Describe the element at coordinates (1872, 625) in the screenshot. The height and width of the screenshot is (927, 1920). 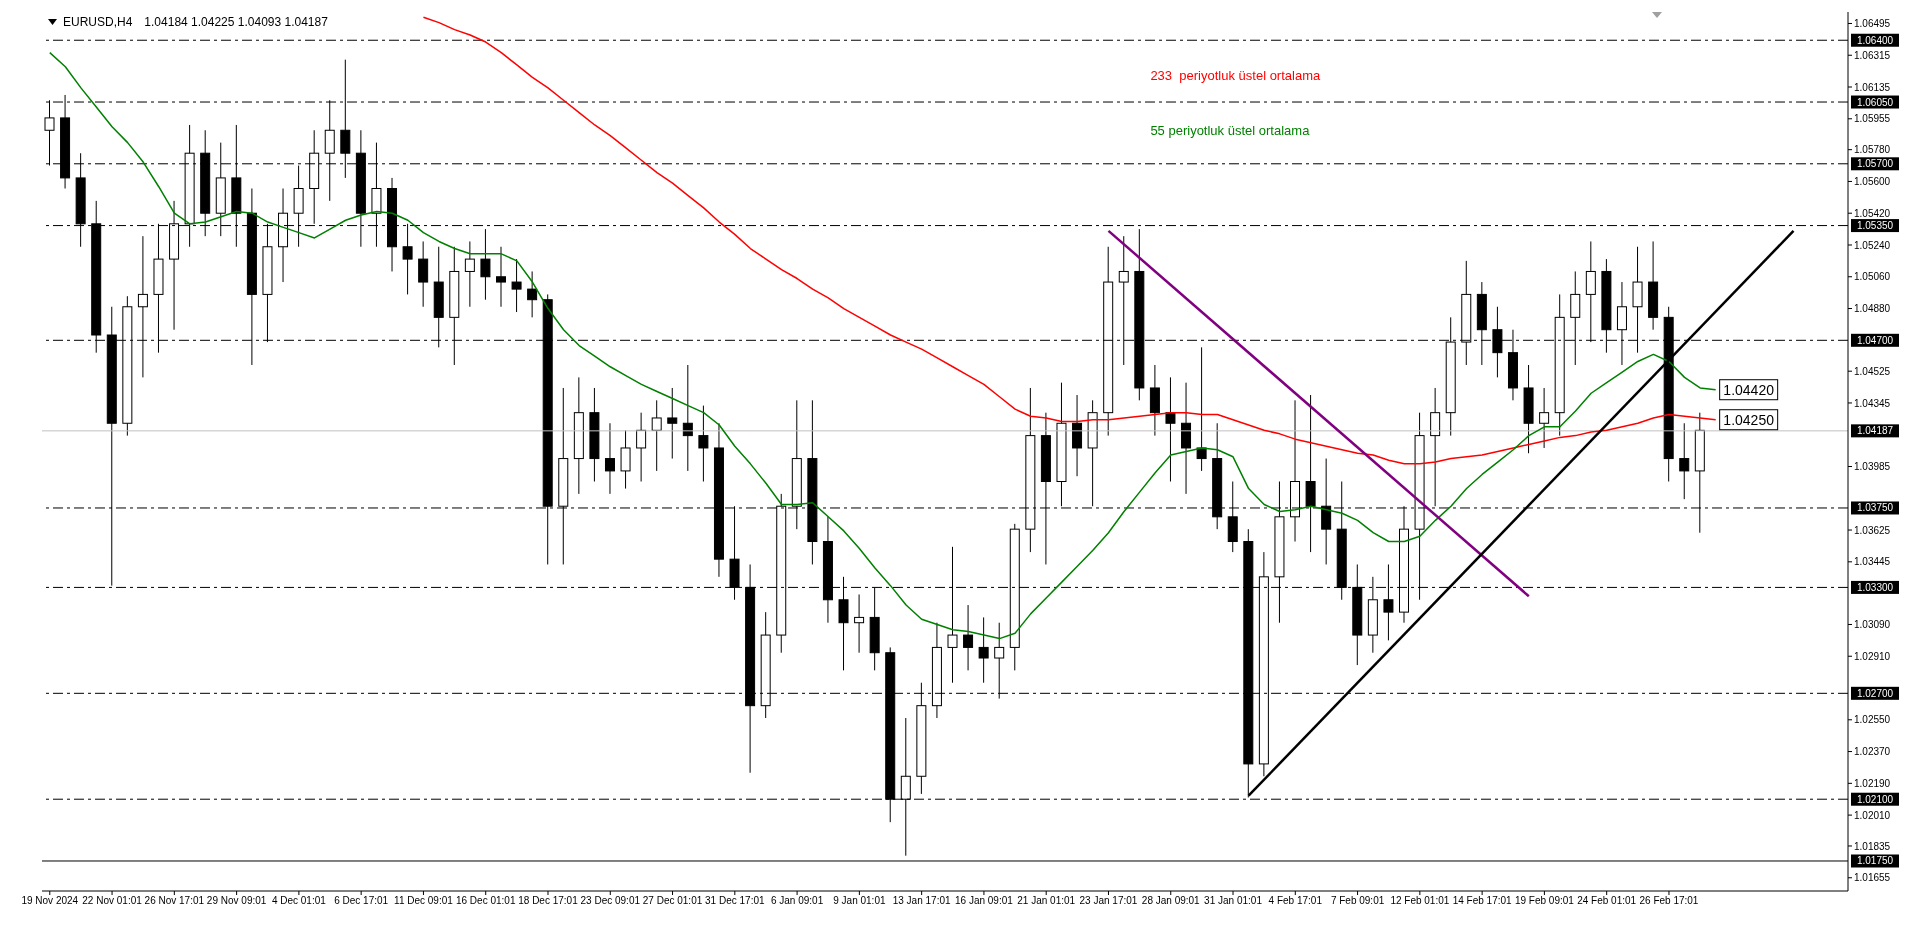
I see `y-tick-label: 1.03090` at that location.